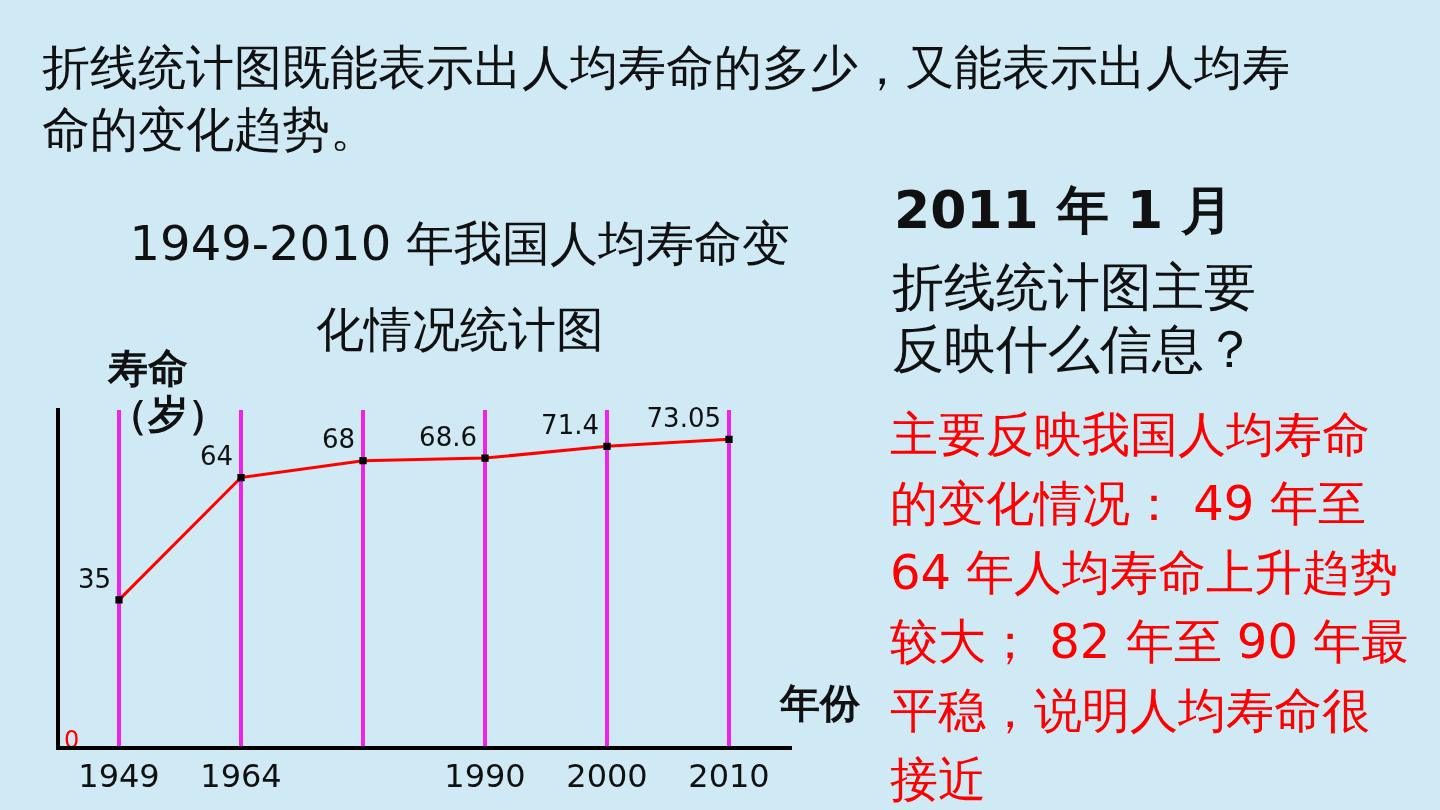  I want to click on x-tick-label: 1964, so click(241, 776).